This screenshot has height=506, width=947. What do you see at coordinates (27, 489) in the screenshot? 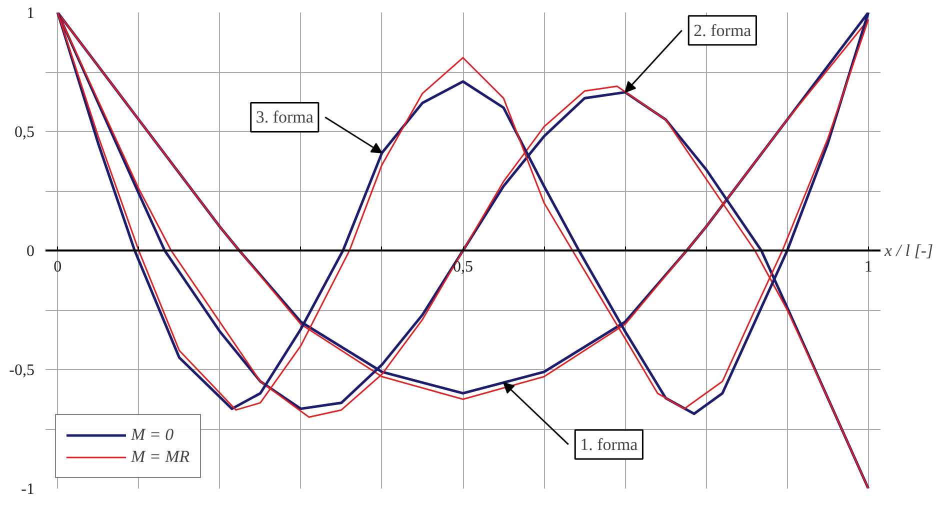
I see `y-tick-label: -1` at bounding box center [27, 489].